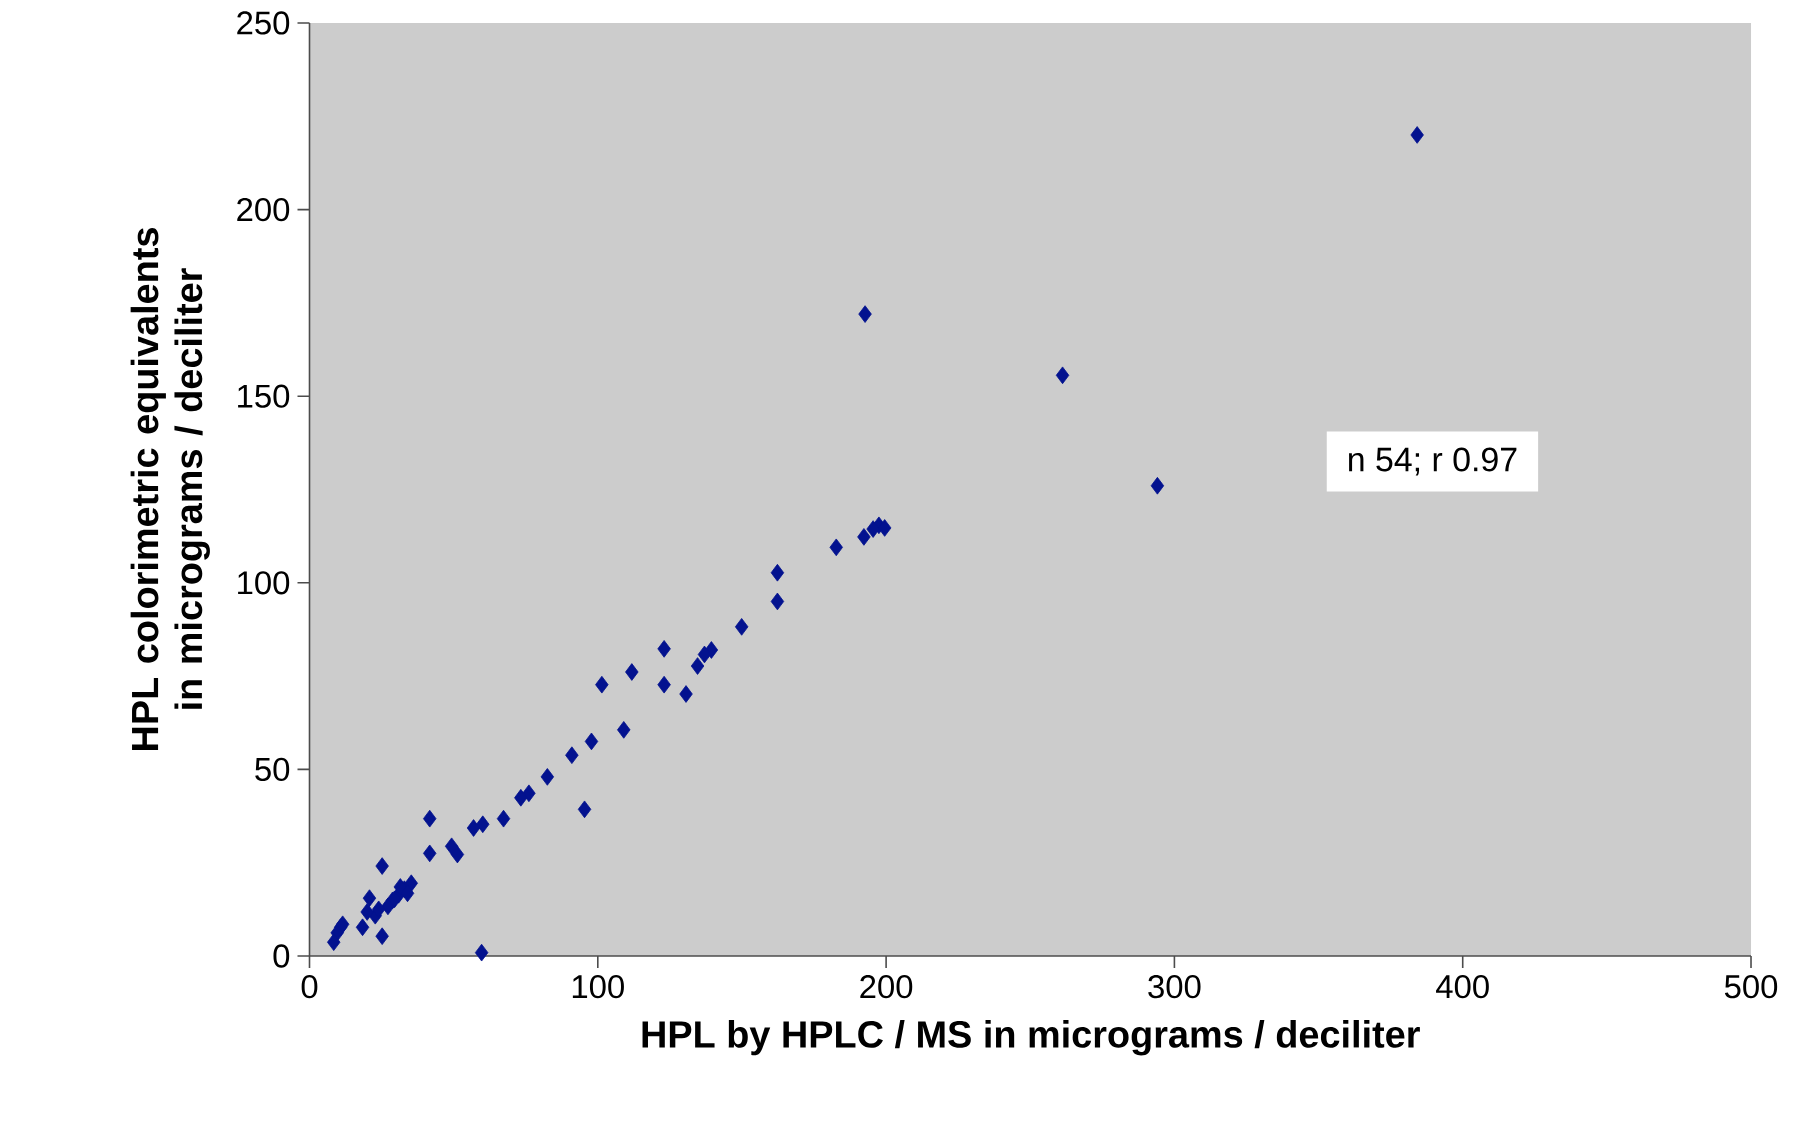 This screenshot has width=1811, height=1128. I want to click on y-tick-label: 150, so click(264, 396).